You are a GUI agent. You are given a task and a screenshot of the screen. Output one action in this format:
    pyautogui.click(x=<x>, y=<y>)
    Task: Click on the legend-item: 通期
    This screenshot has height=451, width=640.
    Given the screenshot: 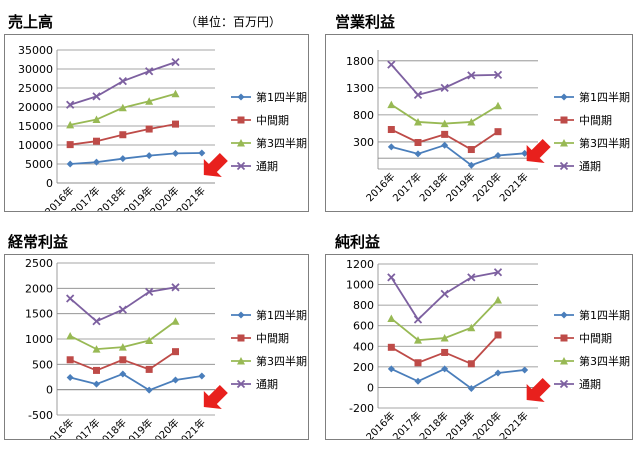 What is the action you would take?
    pyautogui.click(x=577, y=166)
    